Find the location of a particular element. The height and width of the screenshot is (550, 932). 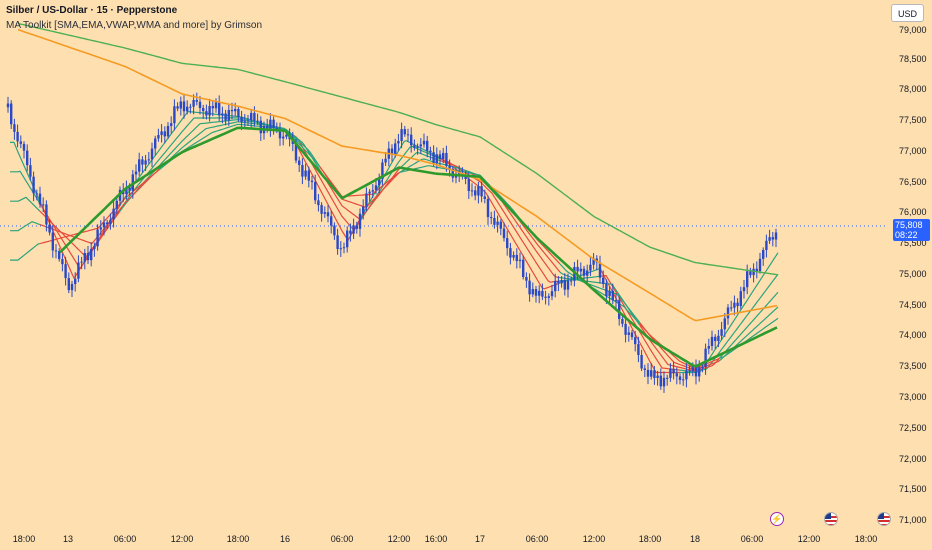

lightning-icon: ⚡ is located at coordinates (777, 519).